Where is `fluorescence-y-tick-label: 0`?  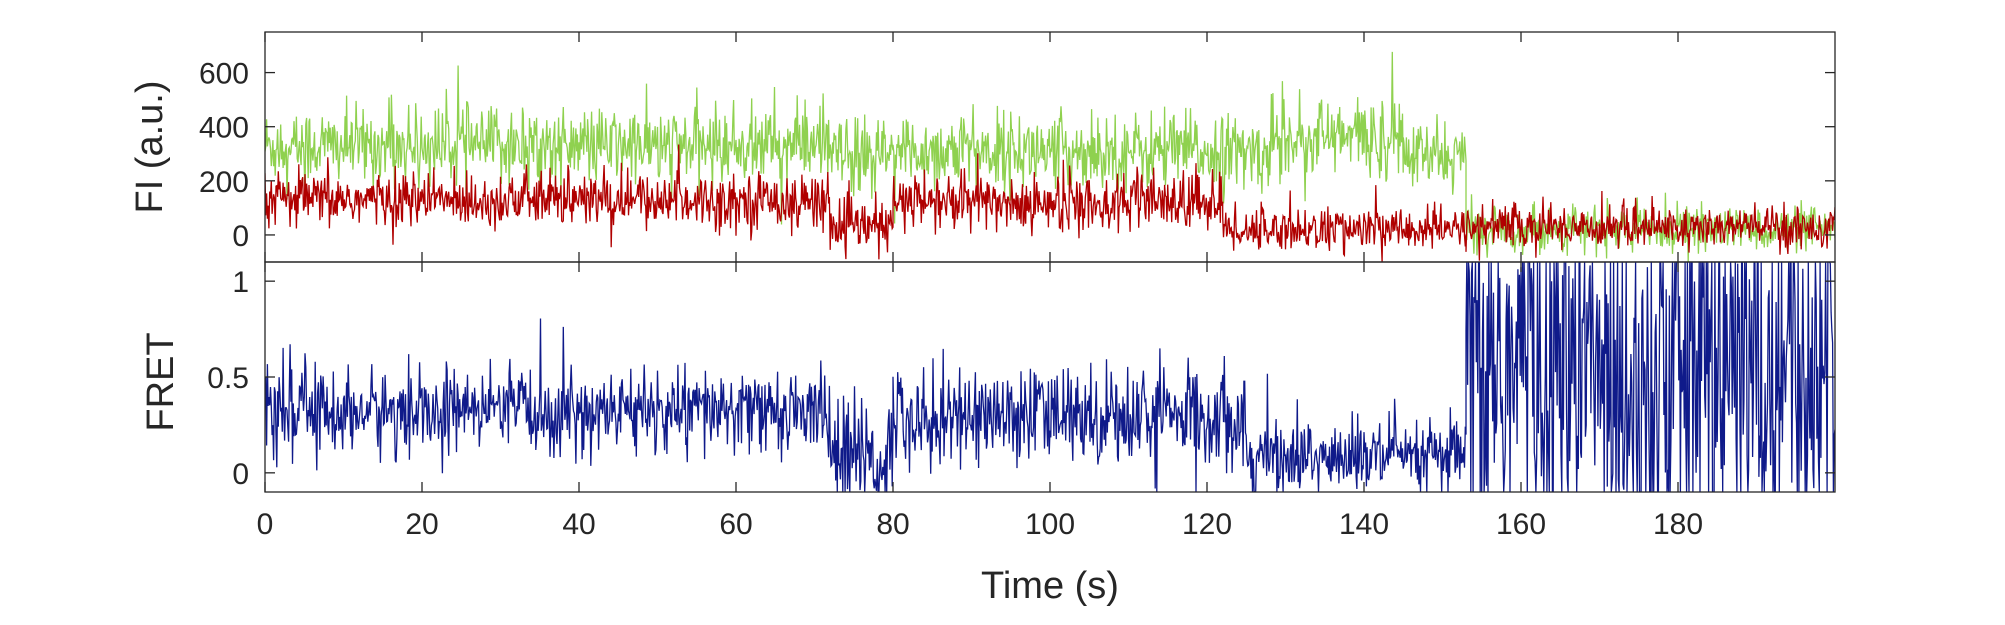 fluorescence-y-tick-label: 0 is located at coordinates (240, 236).